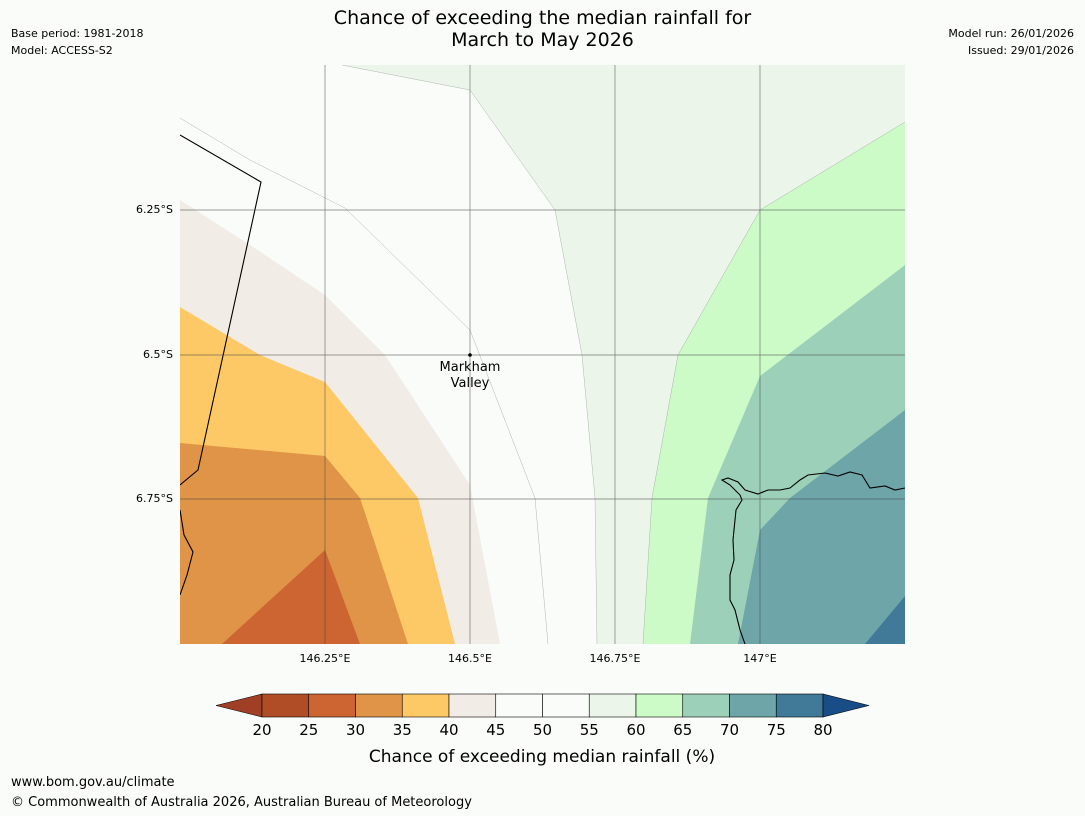  I want to click on colorbar-tick-30: 30, so click(355, 730).